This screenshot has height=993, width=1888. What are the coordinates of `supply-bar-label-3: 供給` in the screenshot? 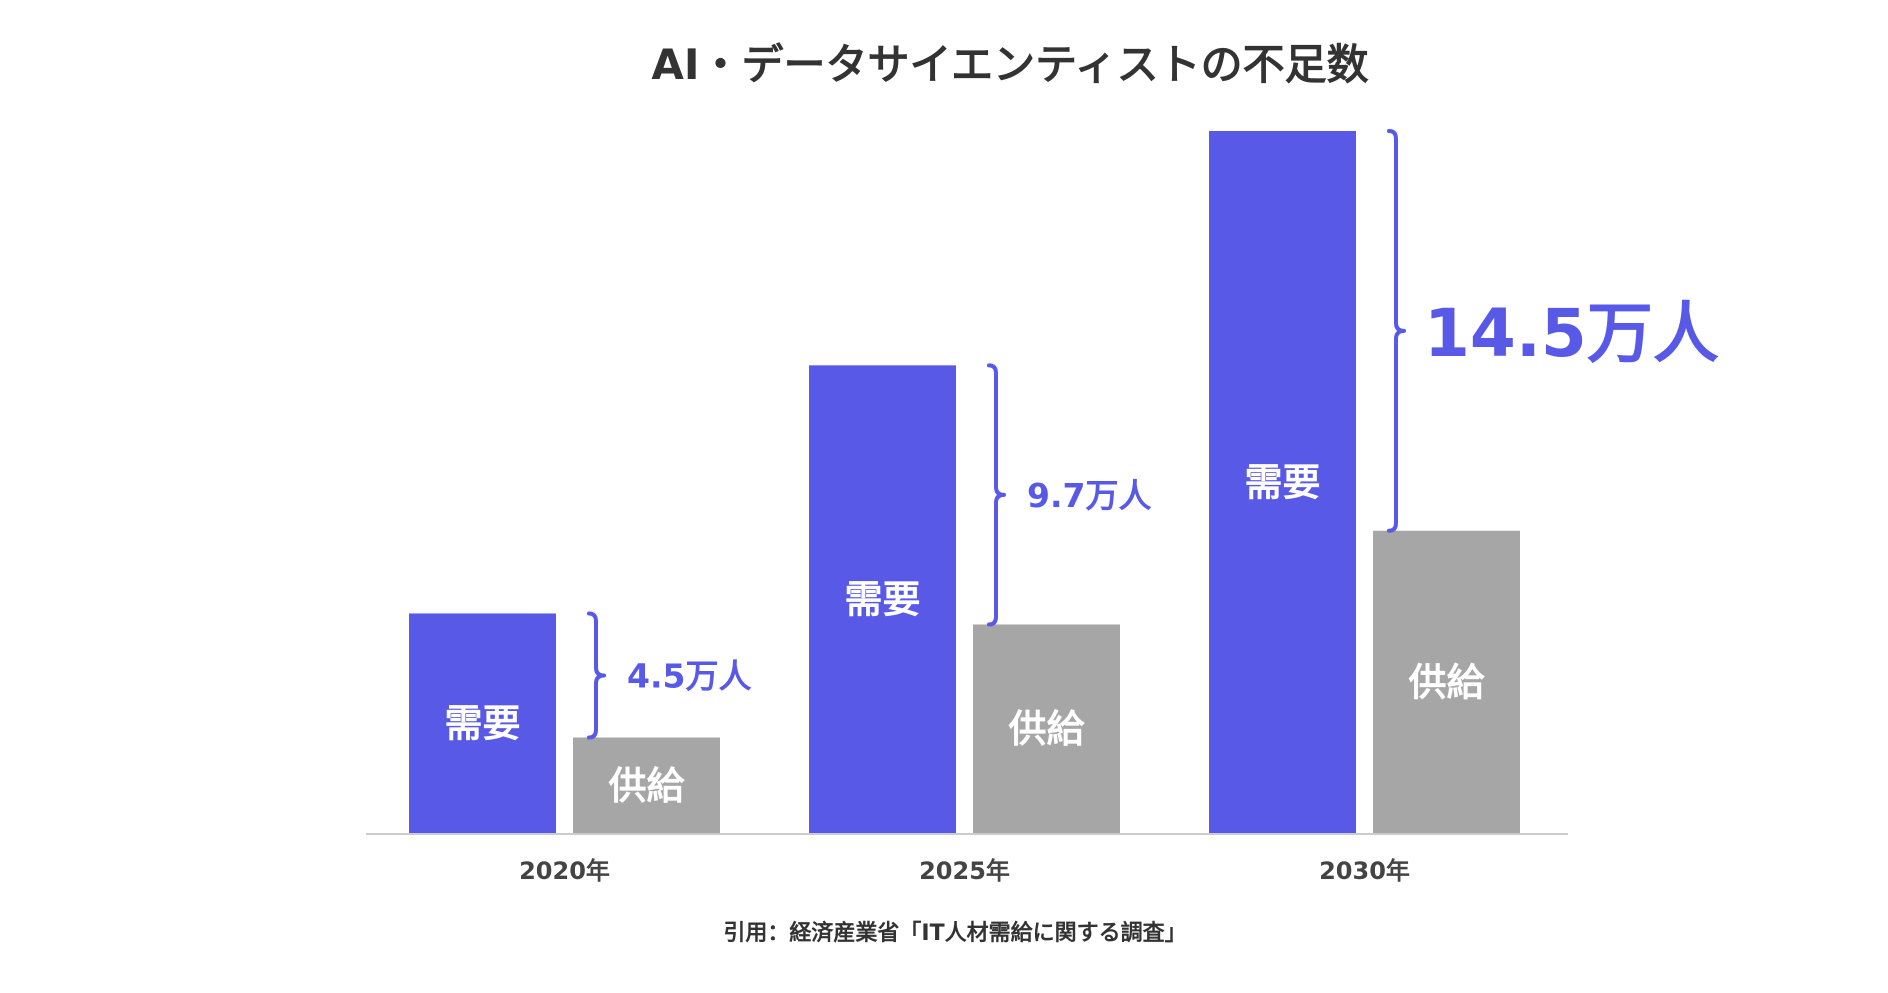 It's located at (1446, 682).